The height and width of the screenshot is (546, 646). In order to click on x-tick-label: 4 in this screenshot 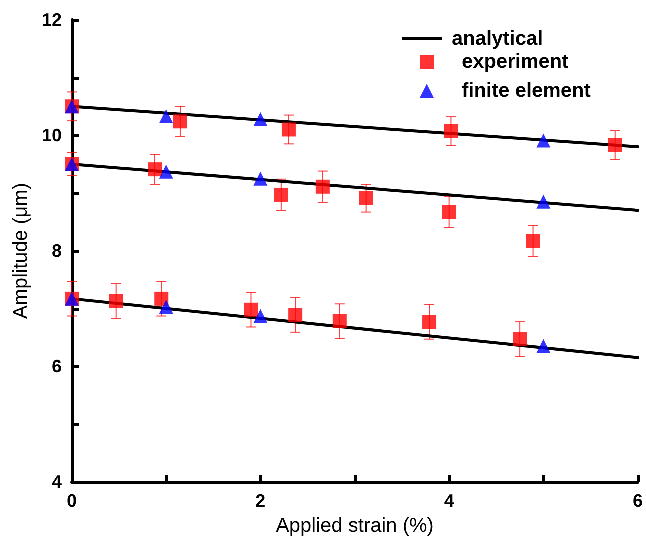, I will do `click(449, 501)`.